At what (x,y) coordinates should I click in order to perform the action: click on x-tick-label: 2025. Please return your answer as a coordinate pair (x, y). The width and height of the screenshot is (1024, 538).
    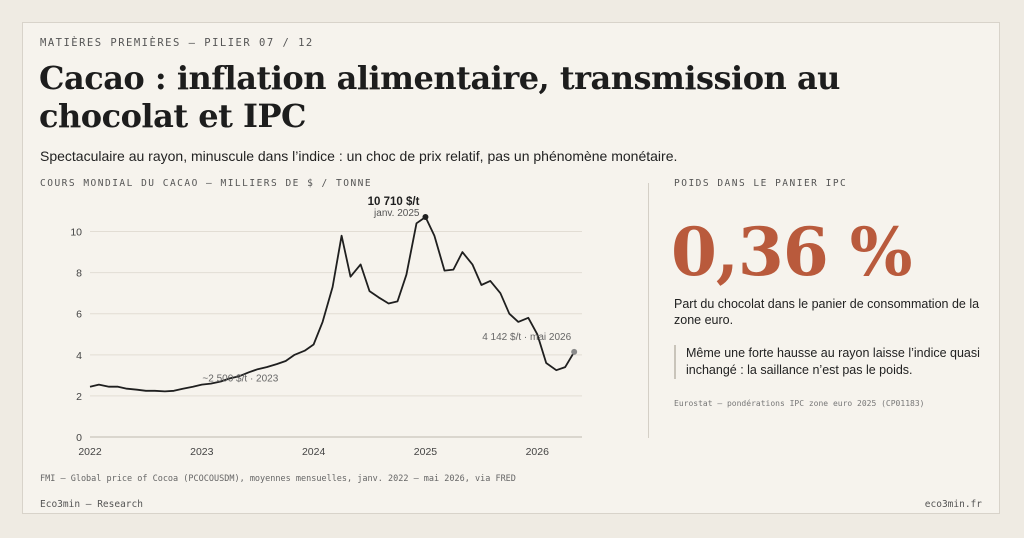
    Looking at the image, I should click on (426, 452).